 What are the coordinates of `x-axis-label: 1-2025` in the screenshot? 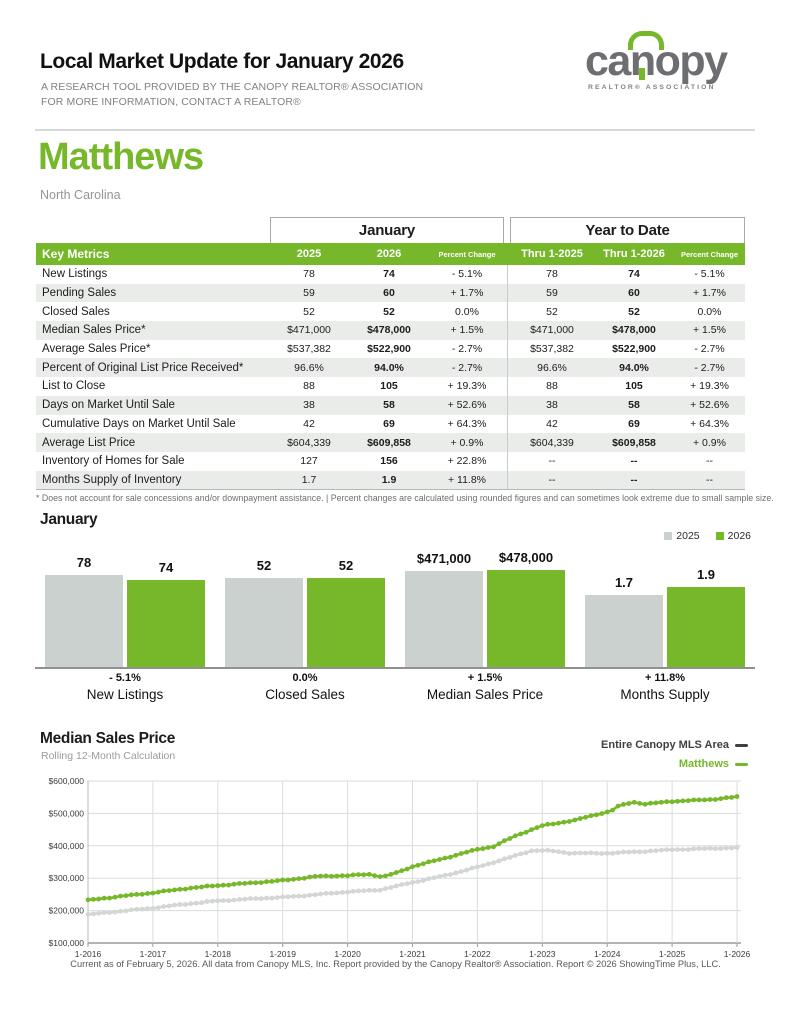 It's located at (672, 954).